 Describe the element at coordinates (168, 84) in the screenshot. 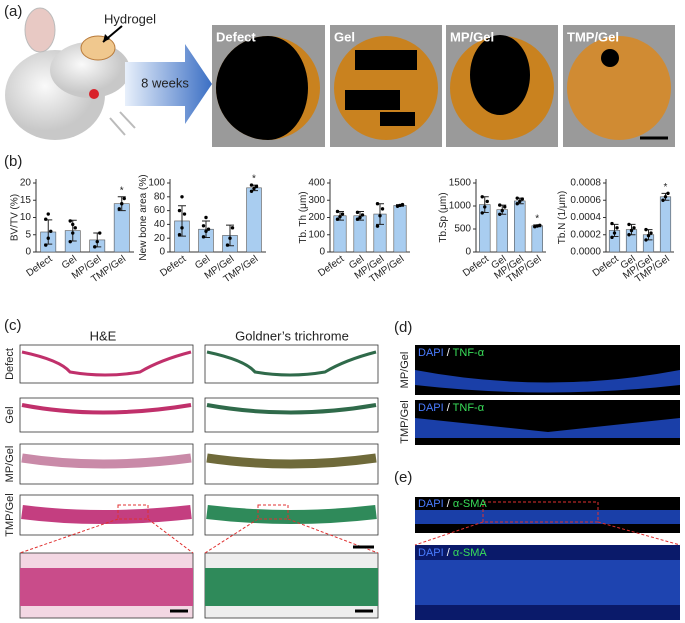

I see `arrow` at that location.